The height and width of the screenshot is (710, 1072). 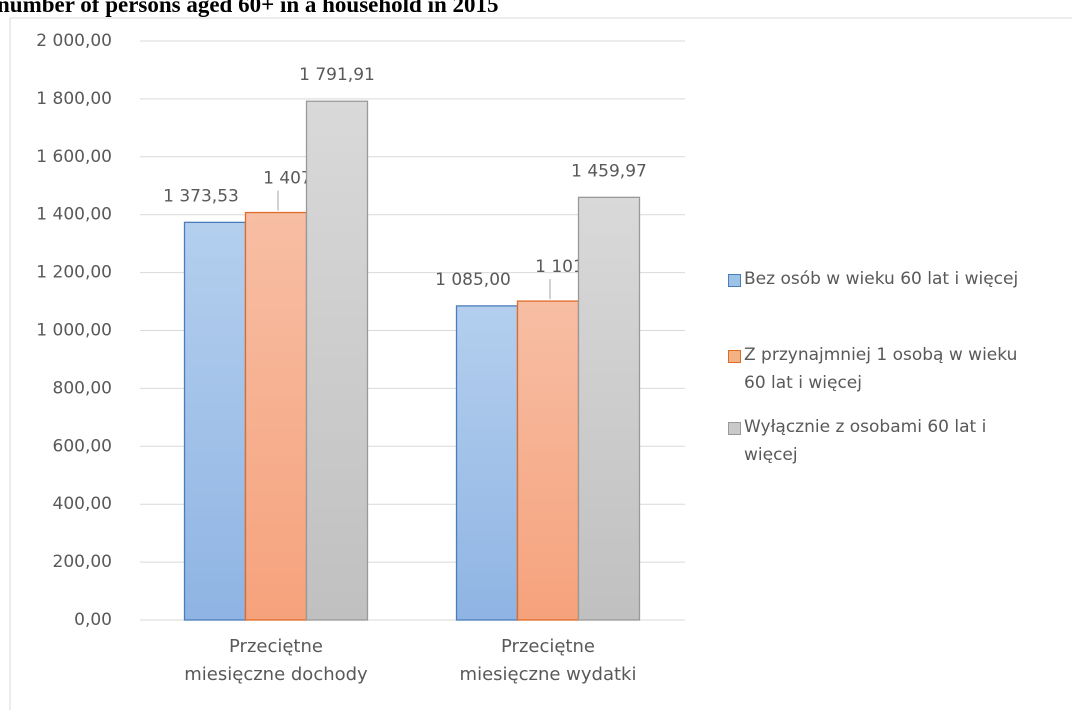 I want to click on data-label: 1 791,91, so click(x=337, y=75).